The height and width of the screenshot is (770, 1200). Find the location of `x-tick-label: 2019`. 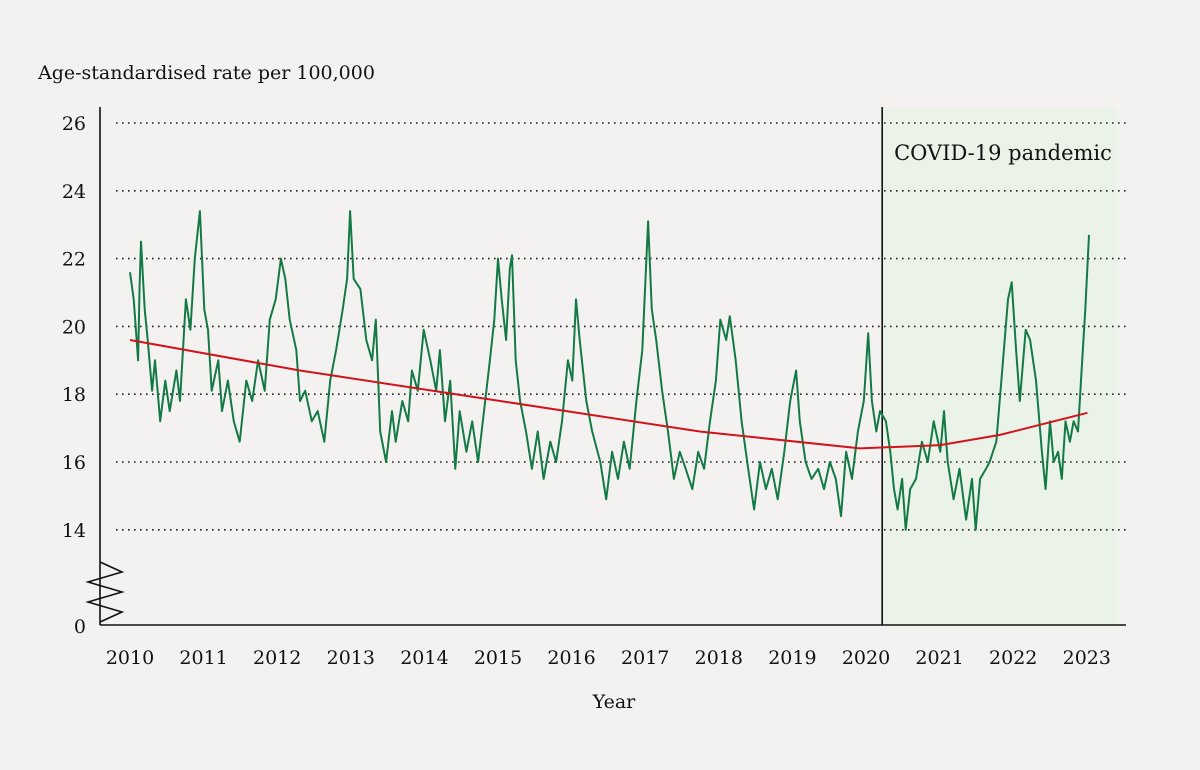

x-tick-label: 2019 is located at coordinates (792, 658).